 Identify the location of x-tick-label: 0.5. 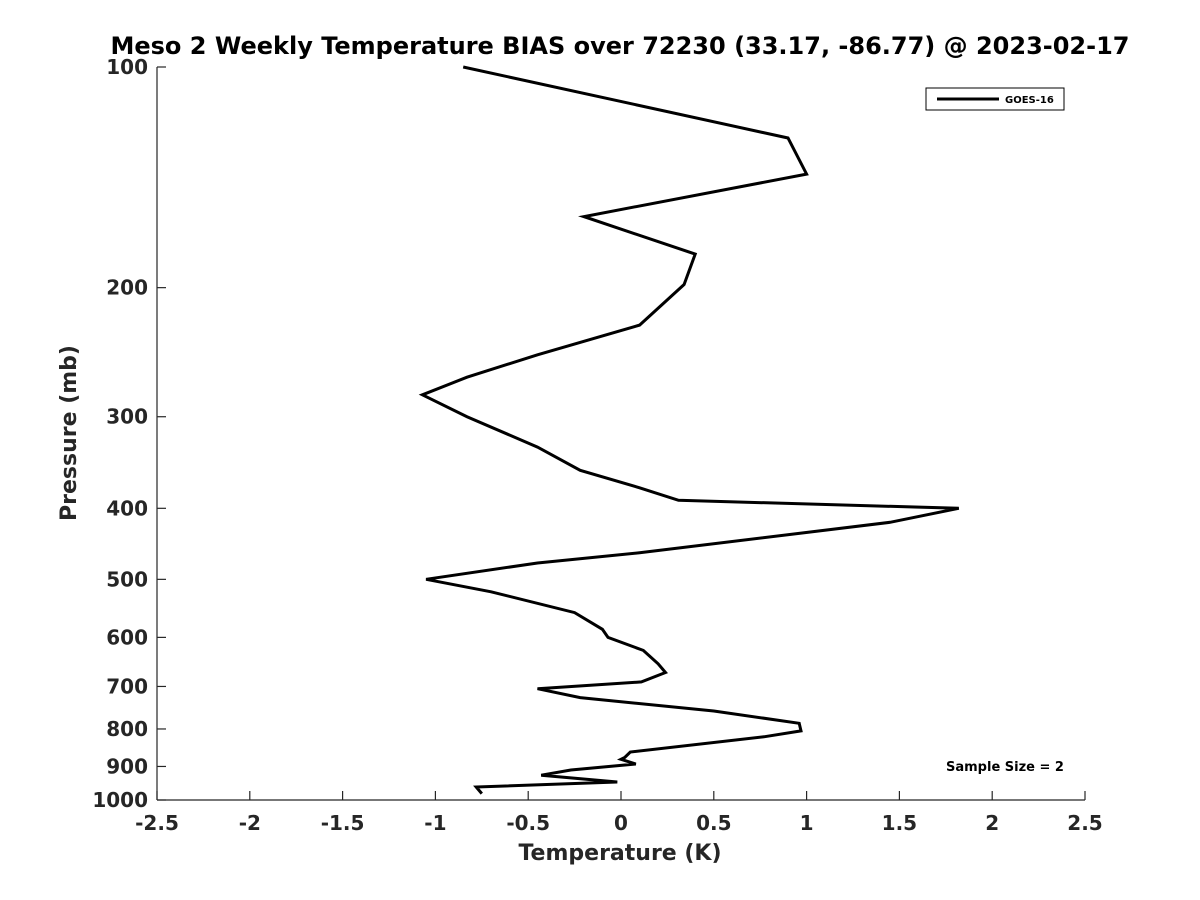
(713, 823).